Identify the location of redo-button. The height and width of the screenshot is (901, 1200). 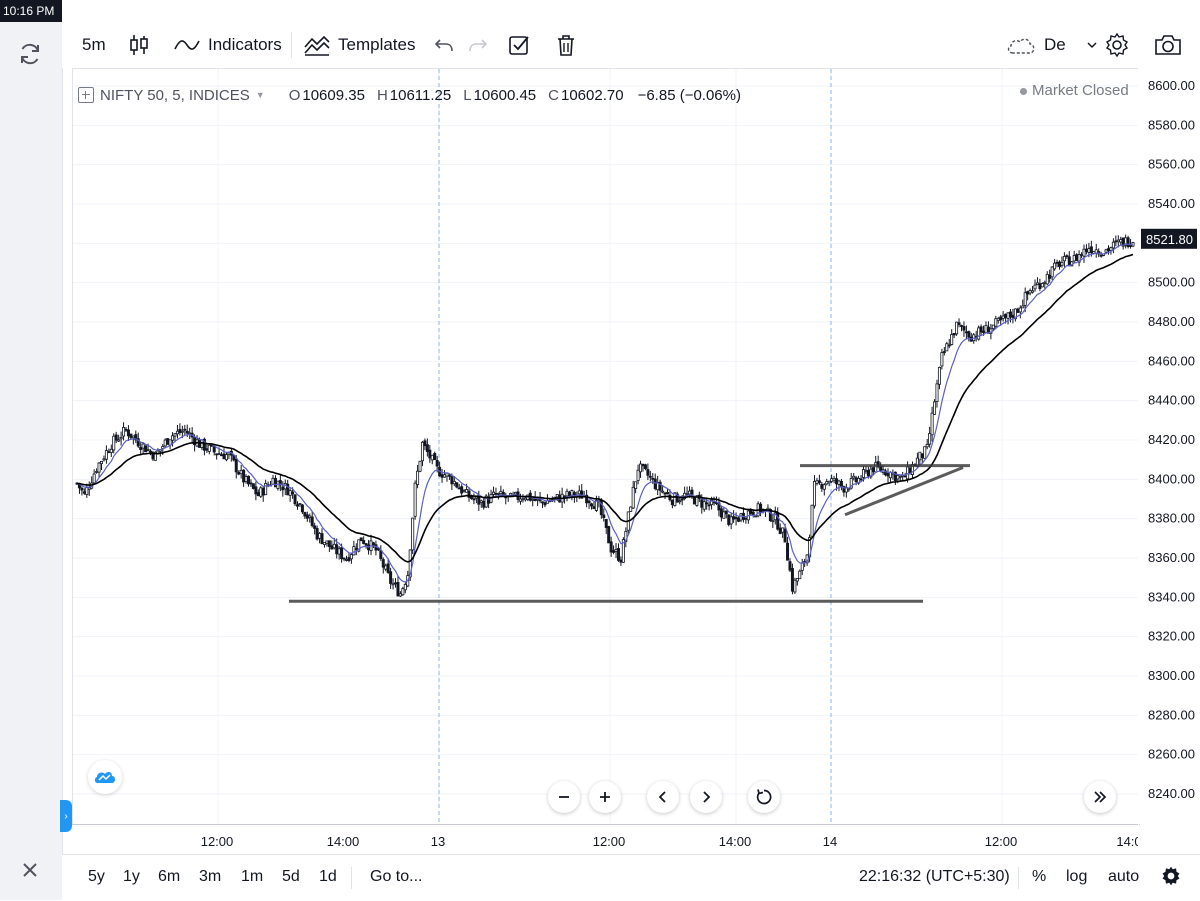
(478, 45).